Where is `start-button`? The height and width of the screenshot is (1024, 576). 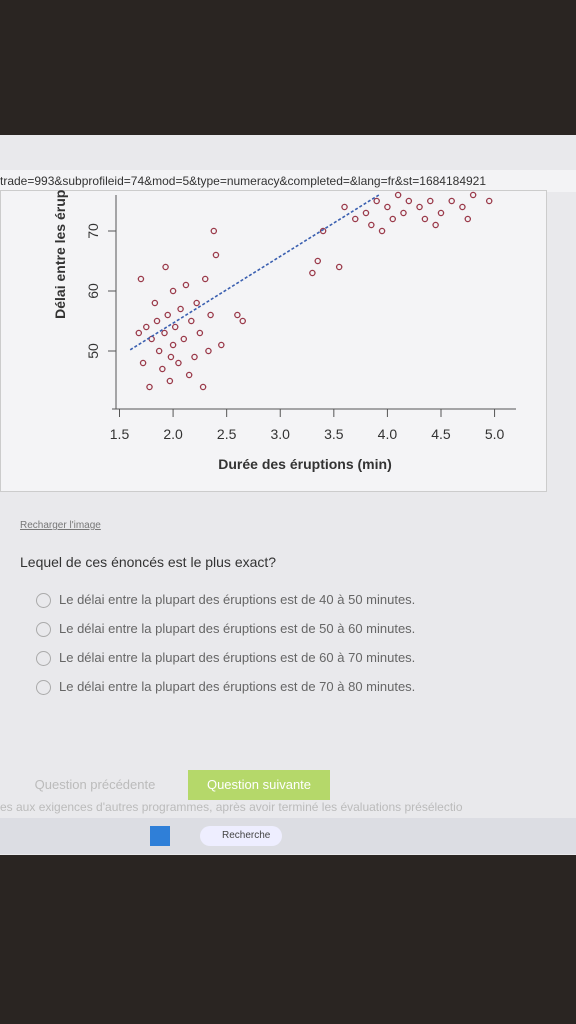 start-button is located at coordinates (160, 836).